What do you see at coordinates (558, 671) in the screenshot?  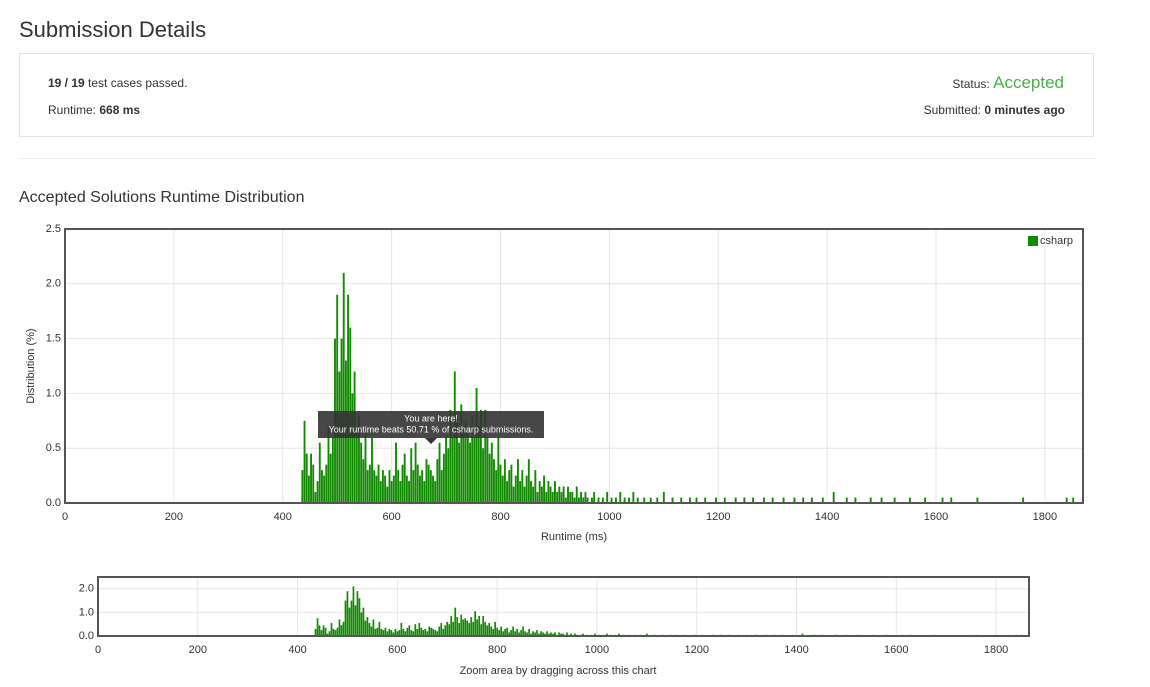 I see `overview-caption: Zoom area by dragging across this chart` at bounding box center [558, 671].